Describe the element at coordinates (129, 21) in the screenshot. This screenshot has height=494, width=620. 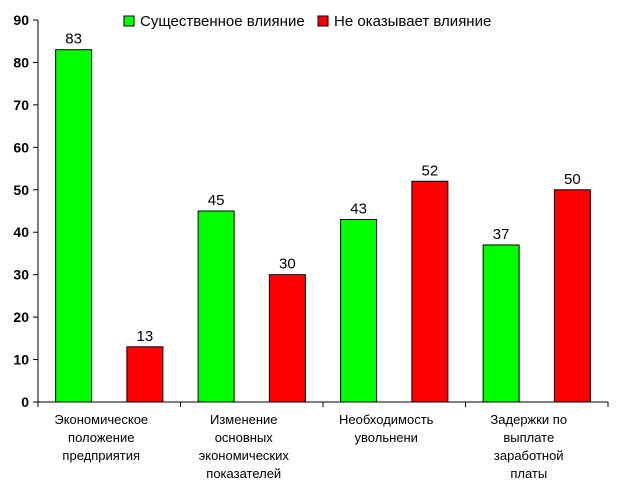
I see `legend-swatch-significant` at that location.